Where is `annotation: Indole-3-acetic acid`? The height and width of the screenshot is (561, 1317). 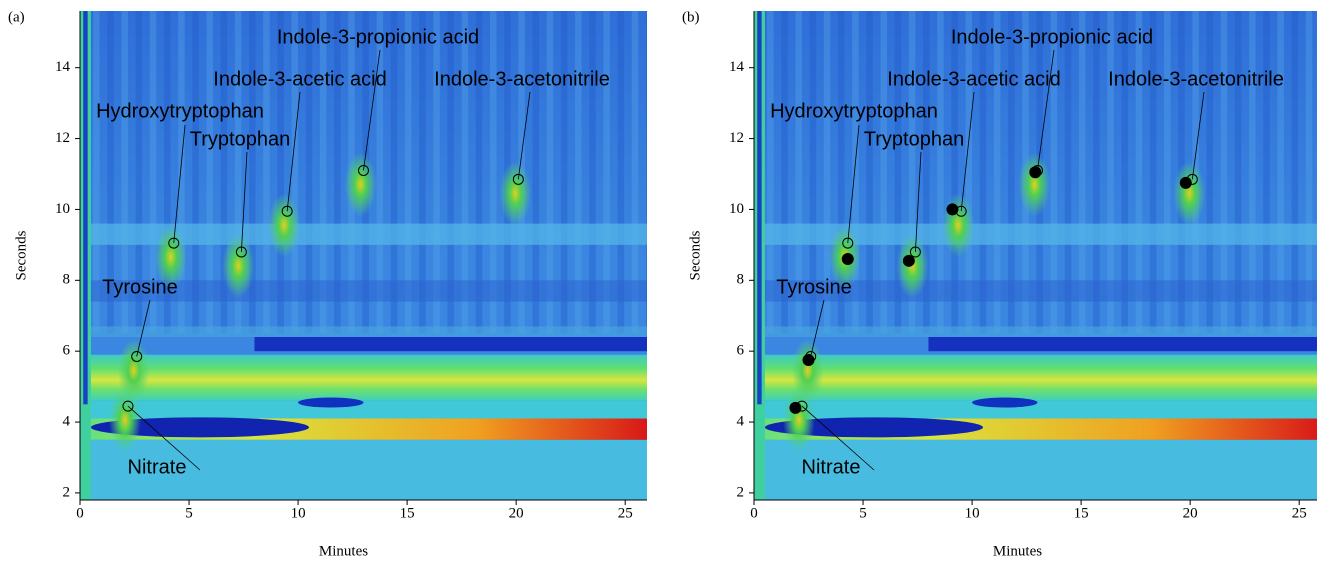
annotation: Indole-3-acetic acid is located at coordinates (973, 79).